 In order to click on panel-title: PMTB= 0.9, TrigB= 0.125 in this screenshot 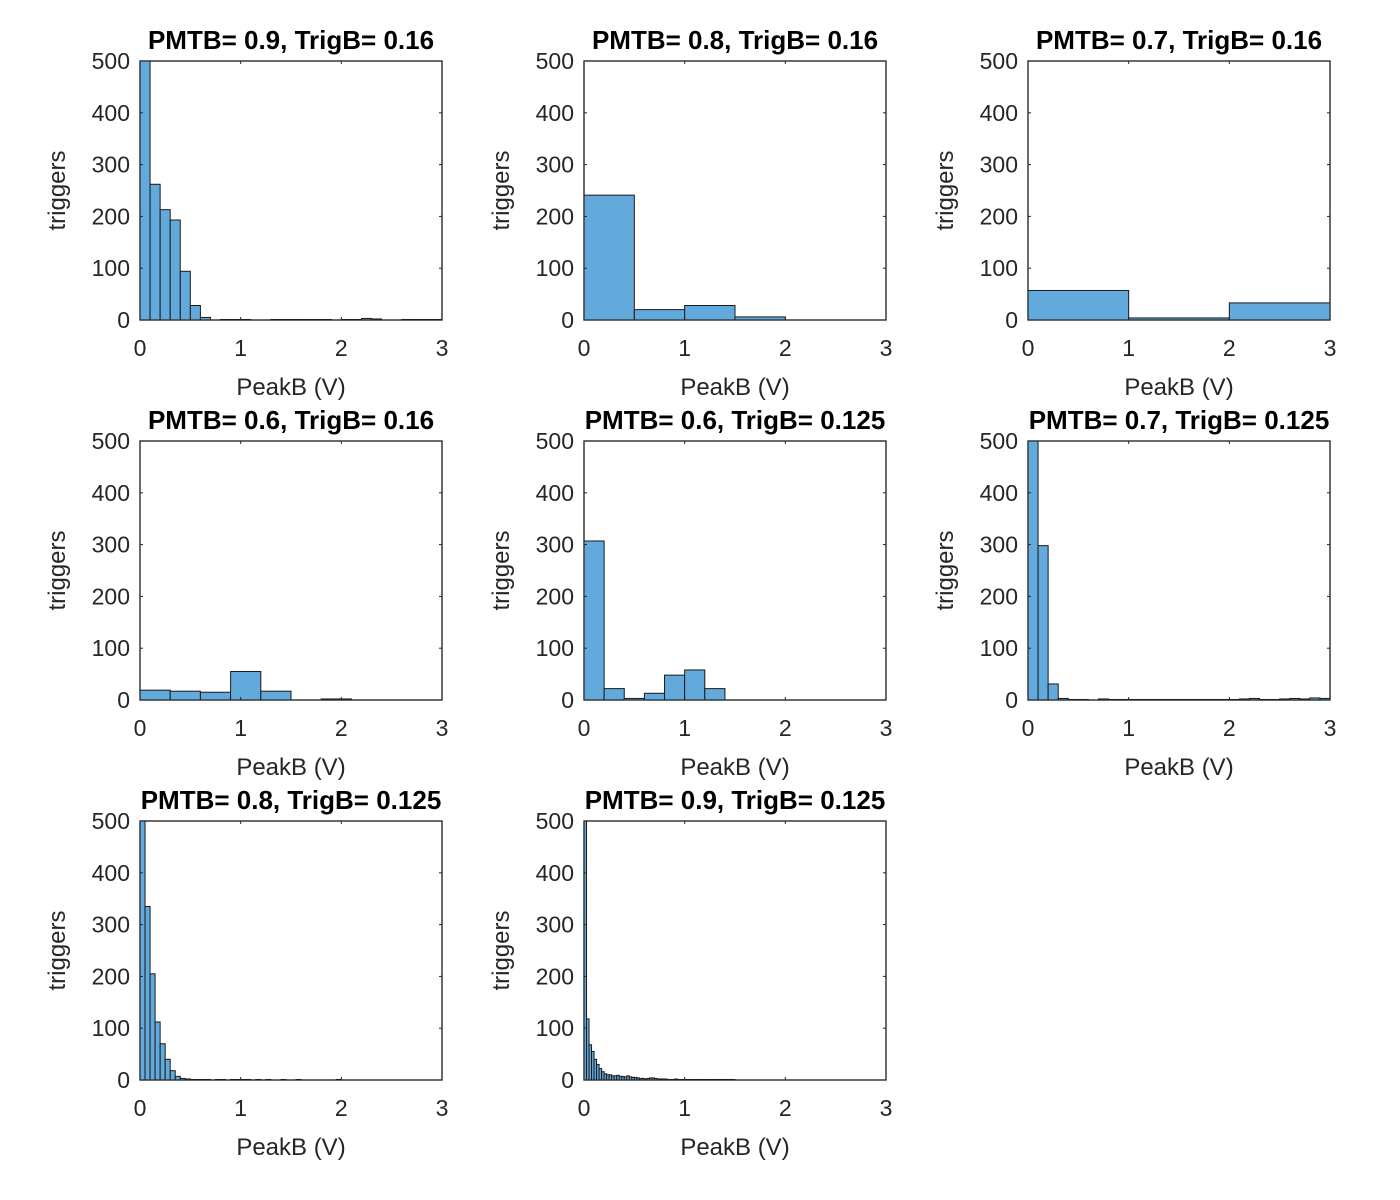, I will do `click(735, 800)`.